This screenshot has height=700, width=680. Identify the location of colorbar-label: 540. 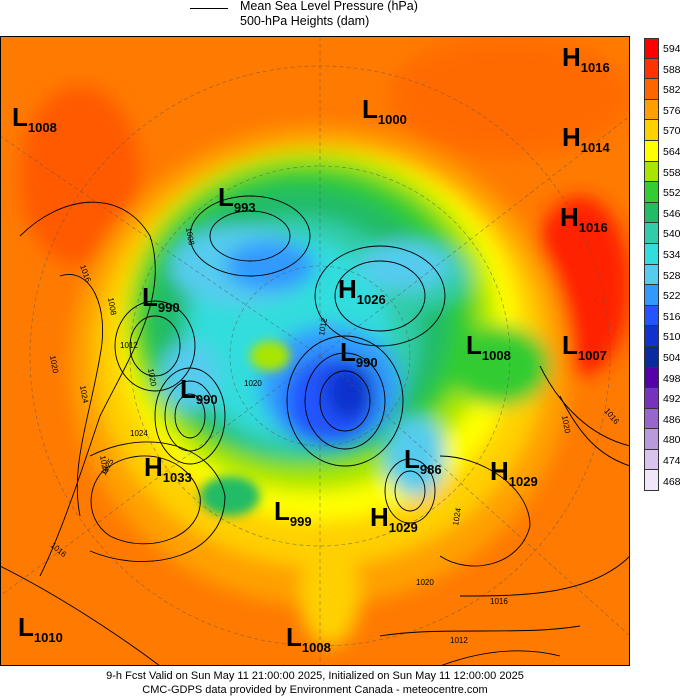
(671, 234).